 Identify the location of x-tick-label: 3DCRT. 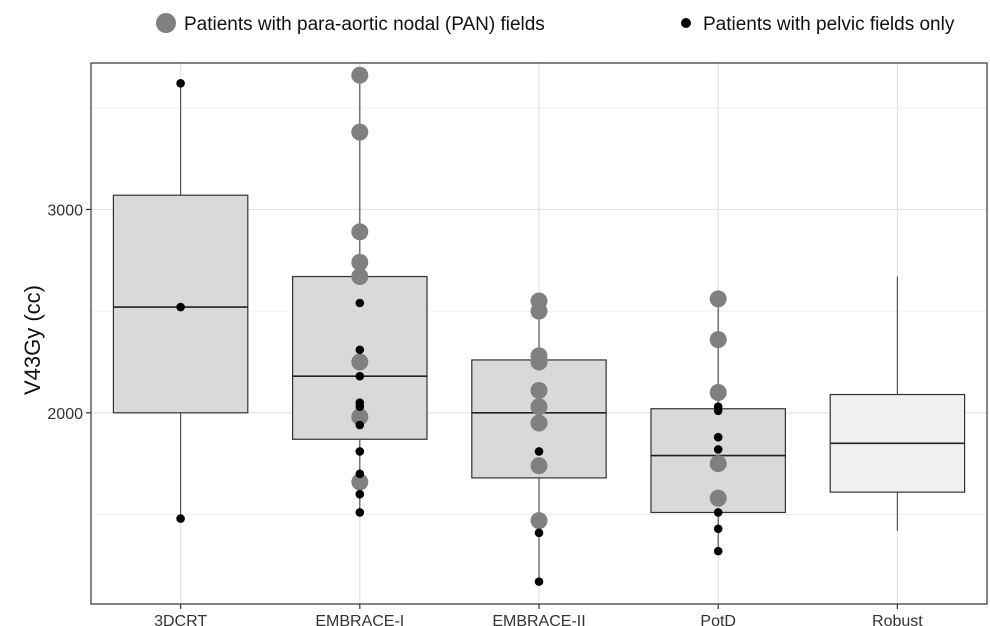
(180, 619).